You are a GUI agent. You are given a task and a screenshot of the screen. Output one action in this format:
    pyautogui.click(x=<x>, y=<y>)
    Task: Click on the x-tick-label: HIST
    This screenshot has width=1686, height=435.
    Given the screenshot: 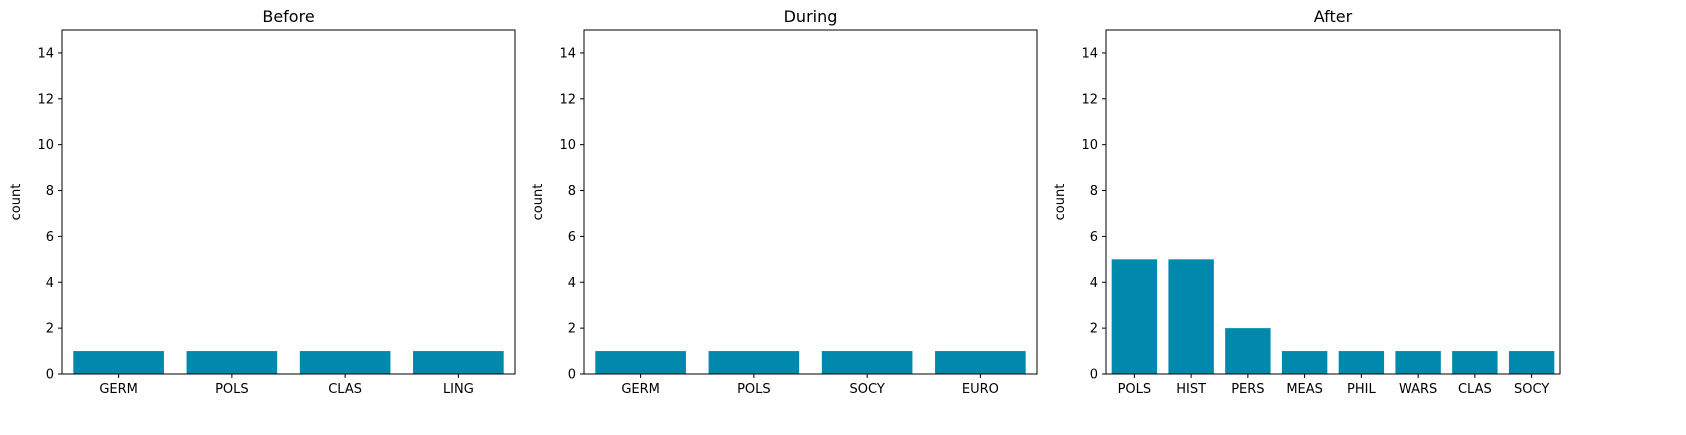 What is the action you would take?
    pyautogui.click(x=1191, y=389)
    